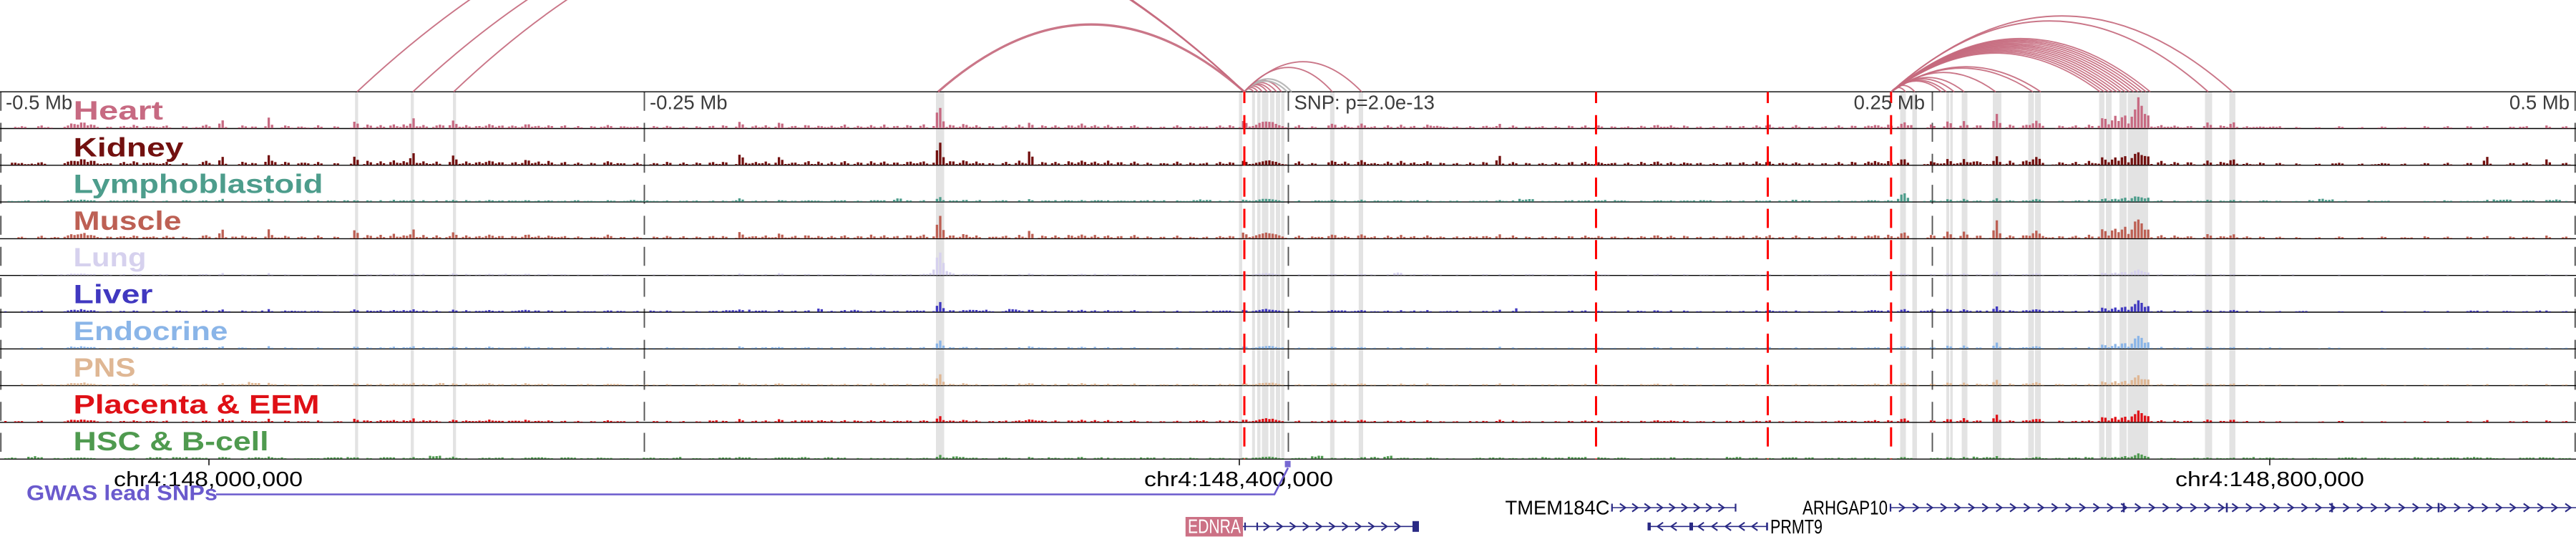 This screenshot has height=537, width=2576. What do you see at coordinates (128, 221) in the screenshot?
I see `svg-text: Muscle` at bounding box center [128, 221].